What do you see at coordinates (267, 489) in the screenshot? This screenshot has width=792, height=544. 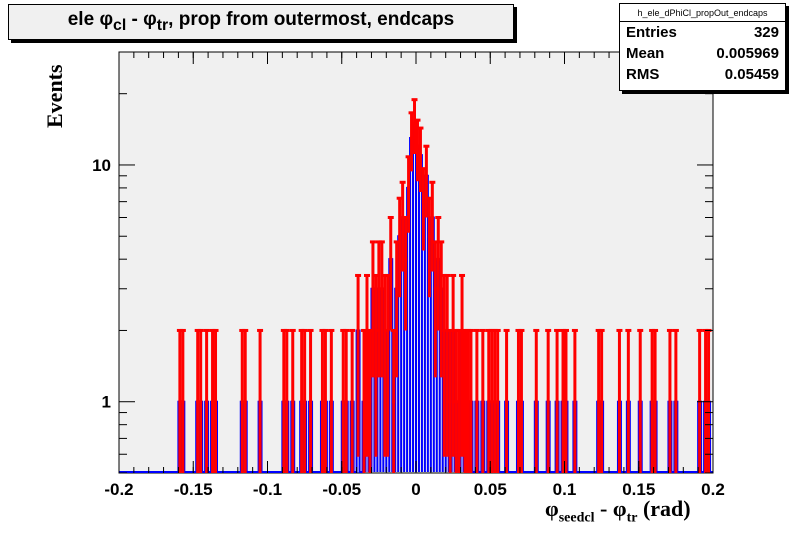 I see `x-tick-label: -0.1` at bounding box center [267, 489].